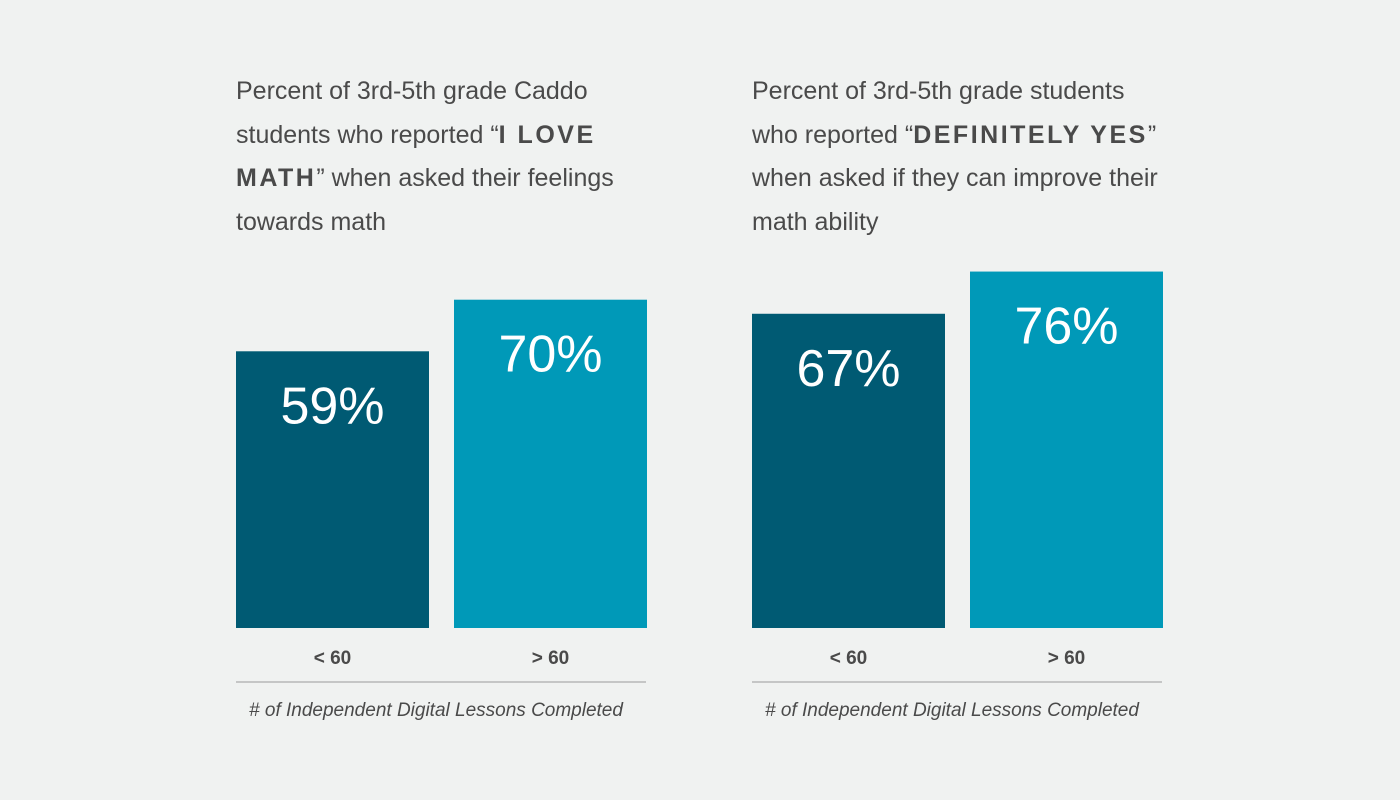  What do you see at coordinates (1030, 134) in the screenshot?
I see `chart-title-emphasis: DEFINITELY YES` at bounding box center [1030, 134].